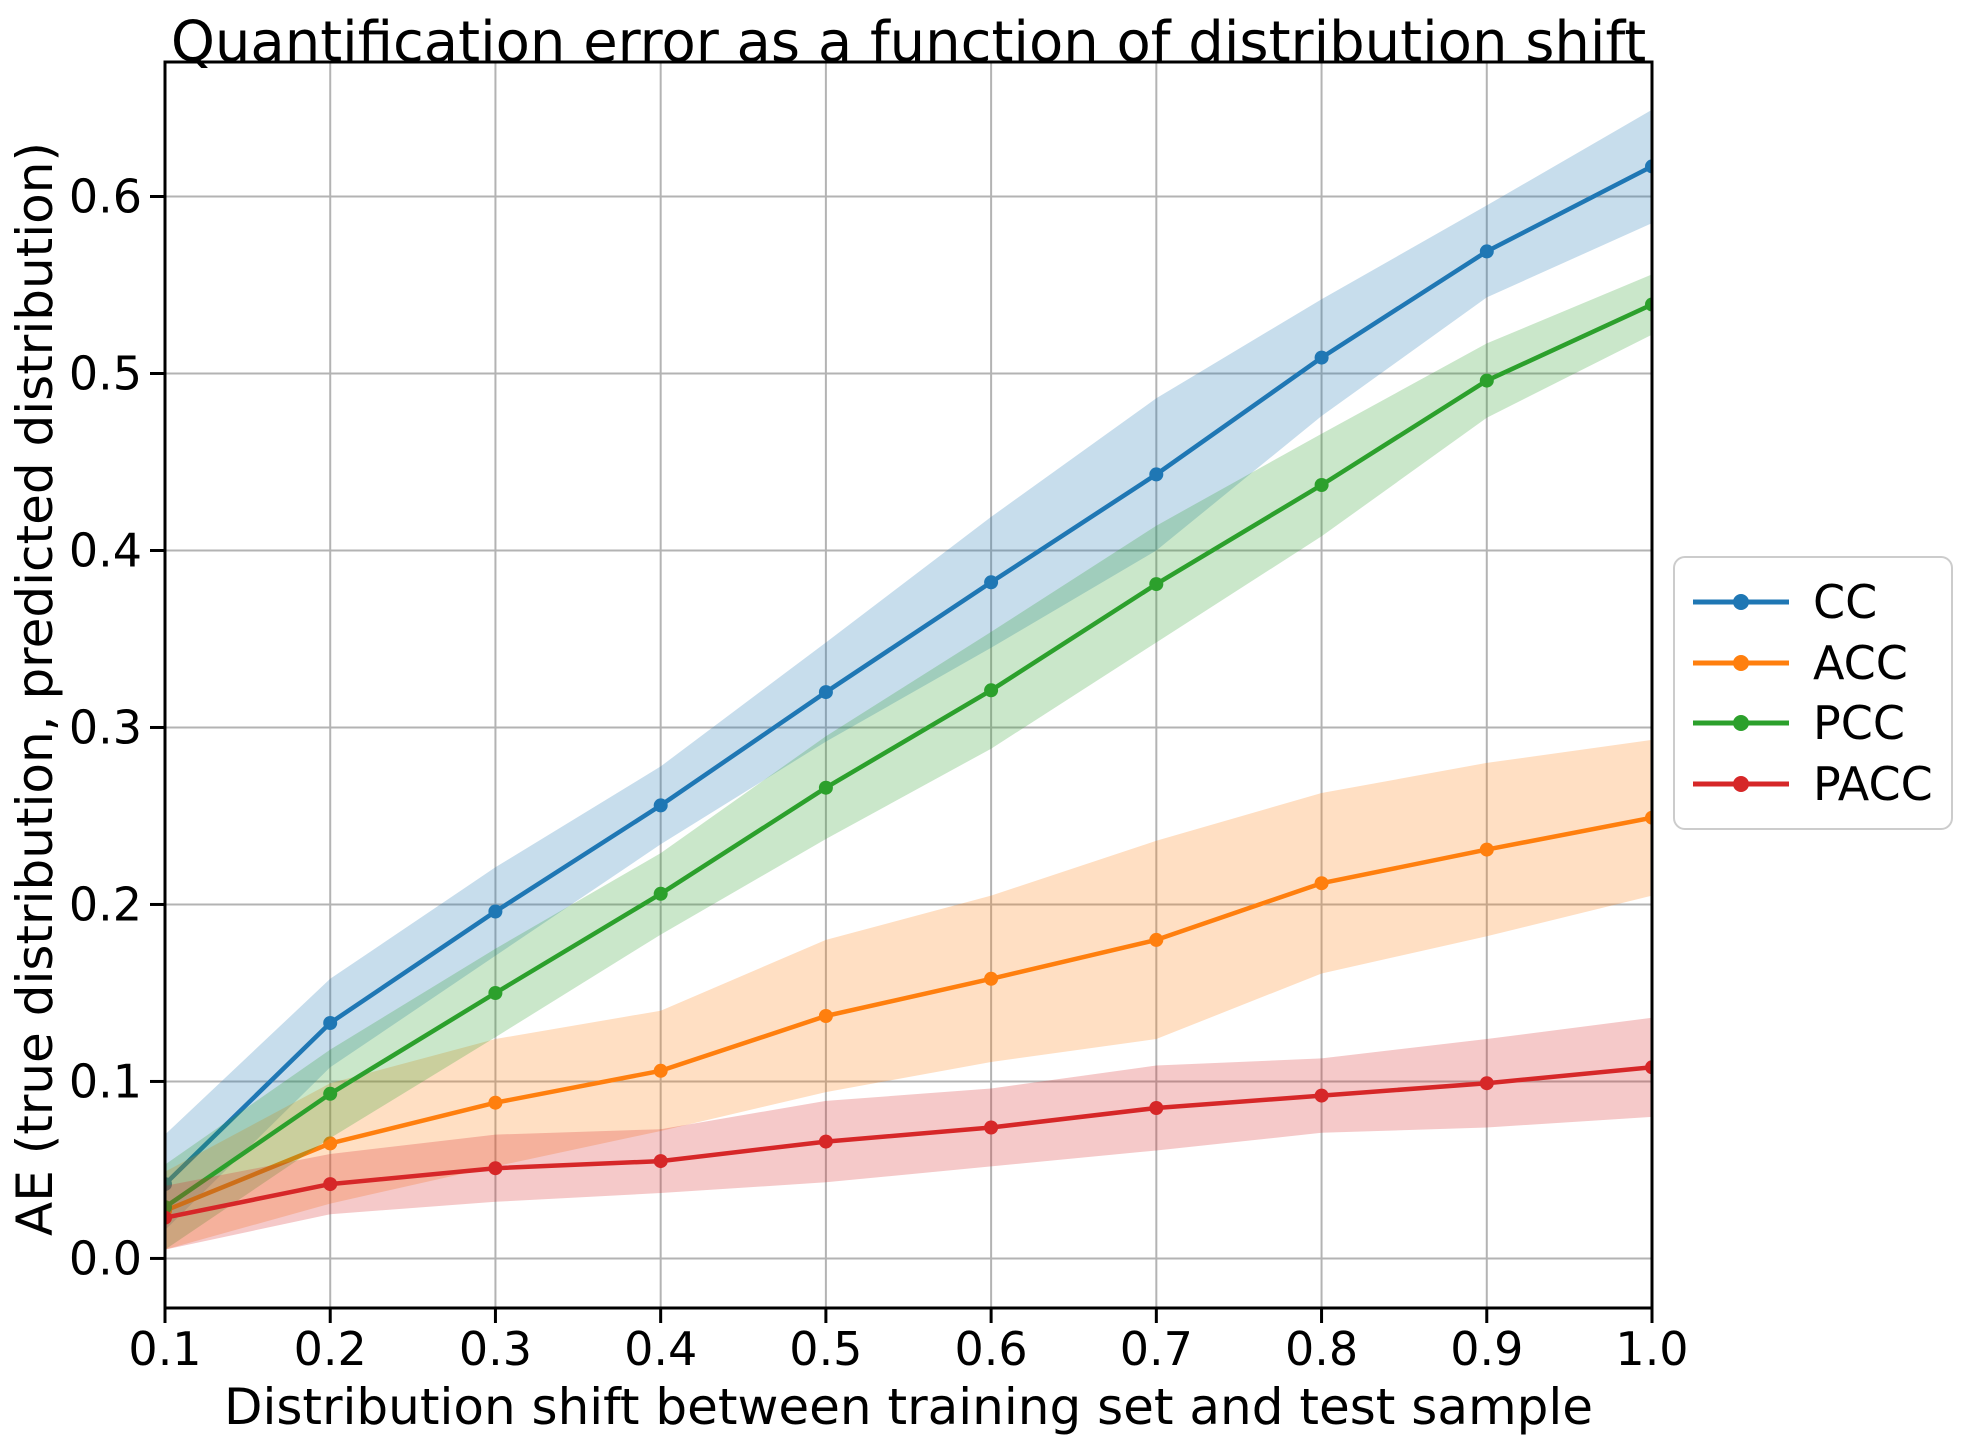 Image resolution: width=1969 pixels, height=1446 pixels. I want to click on legend-label: ACC, so click(1860, 662).